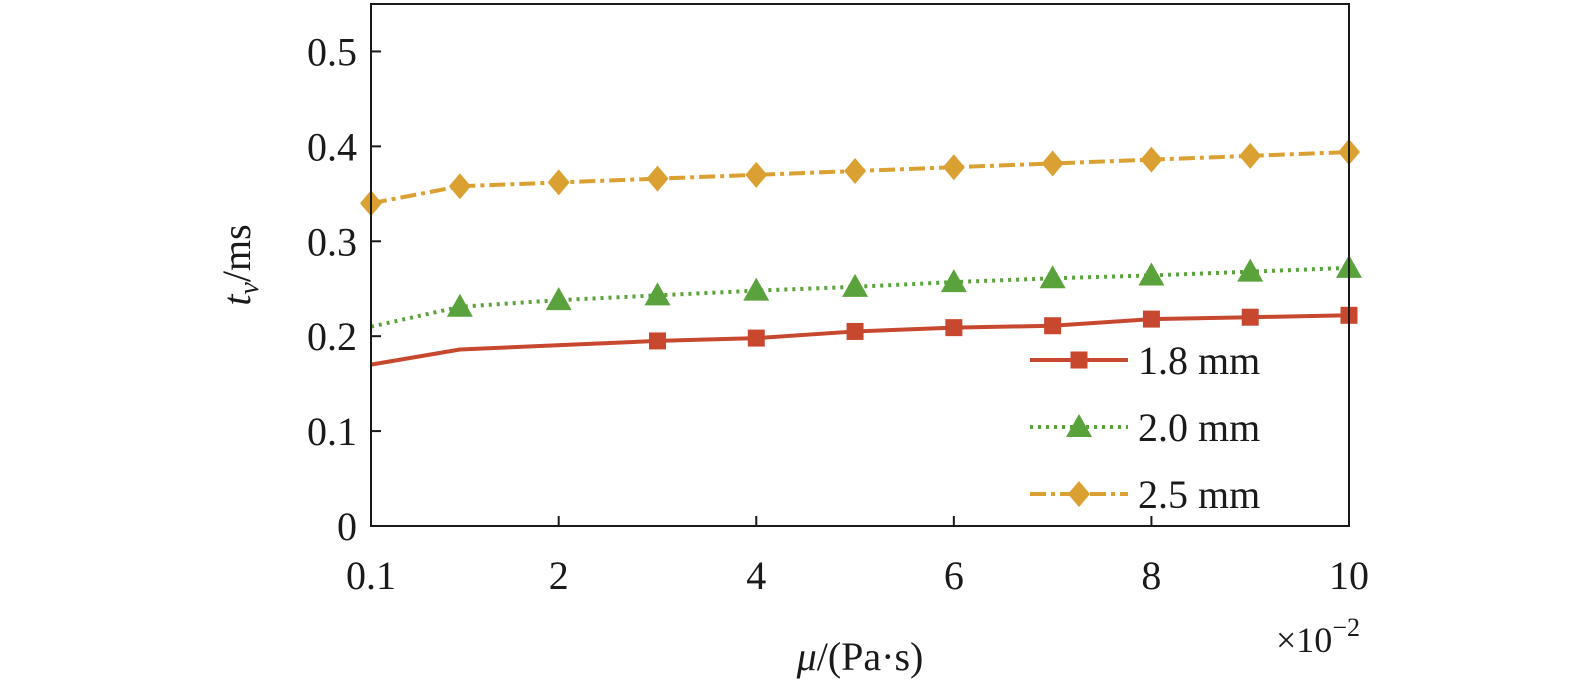 This screenshot has height=690, width=1575. What do you see at coordinates (1151, 575) in the screenshot?
I see `x-tick-label: 8` at bounding box center [1151, 575].